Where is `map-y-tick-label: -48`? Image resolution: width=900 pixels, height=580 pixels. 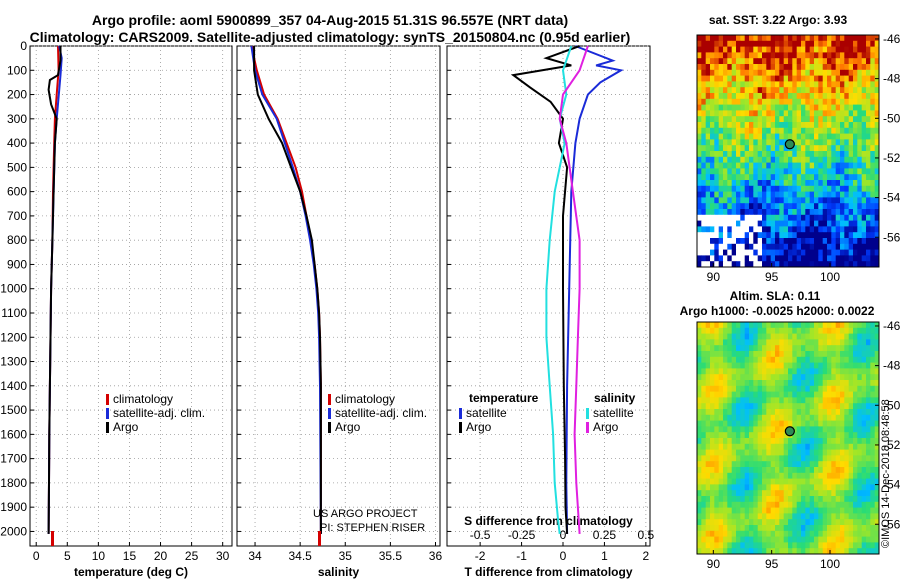 map-y-tick-label: -48 is located at coordinates (891, 79).